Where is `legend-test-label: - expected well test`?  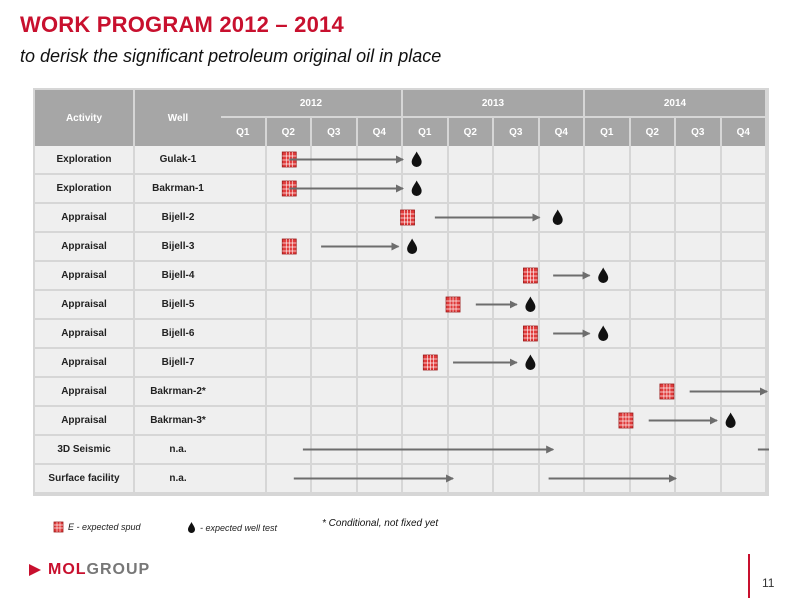
legend-test-label: - expected well test is located at coordinates (239, 527).